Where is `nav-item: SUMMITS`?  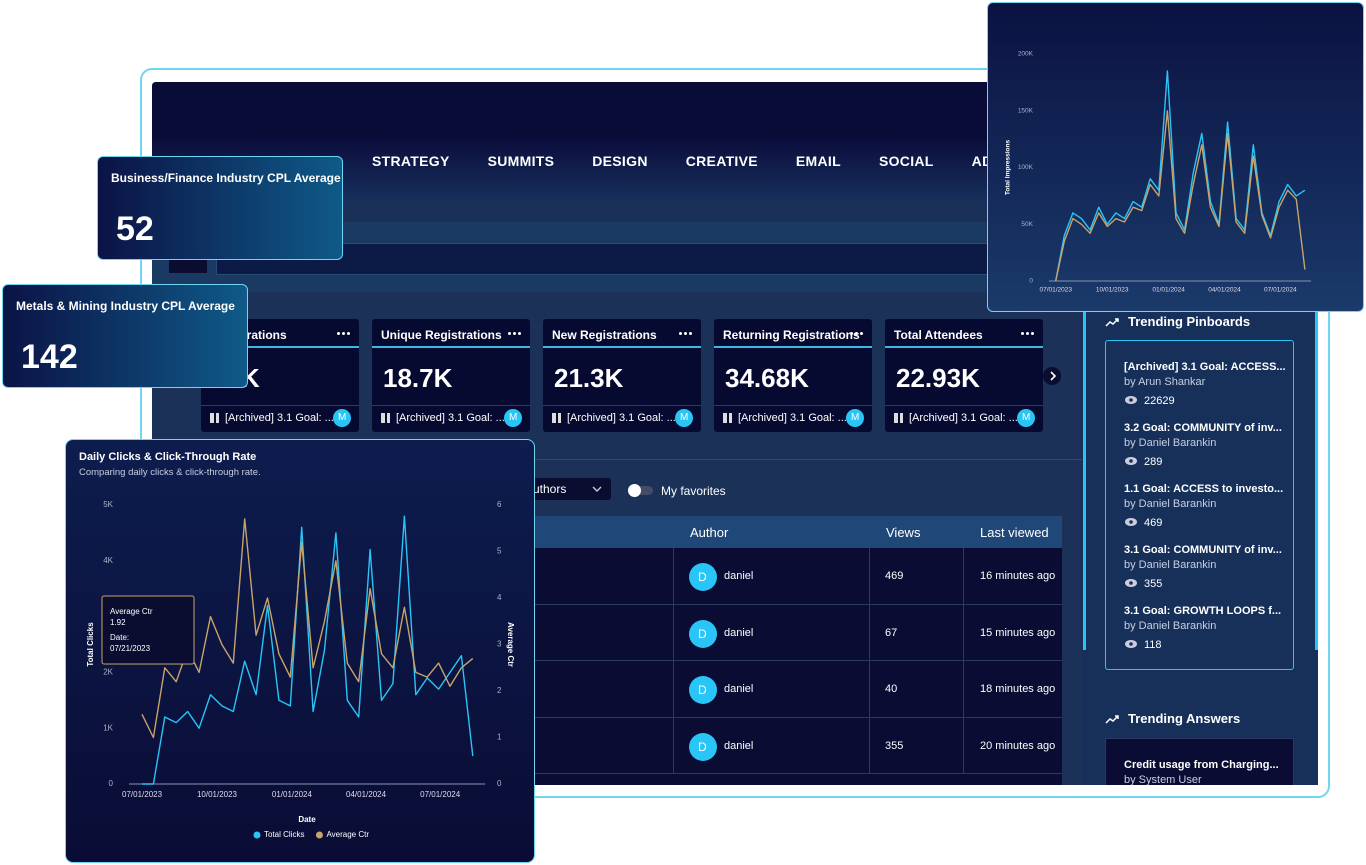
nav-item: SUMMITS is located at coordinates (521, 161).